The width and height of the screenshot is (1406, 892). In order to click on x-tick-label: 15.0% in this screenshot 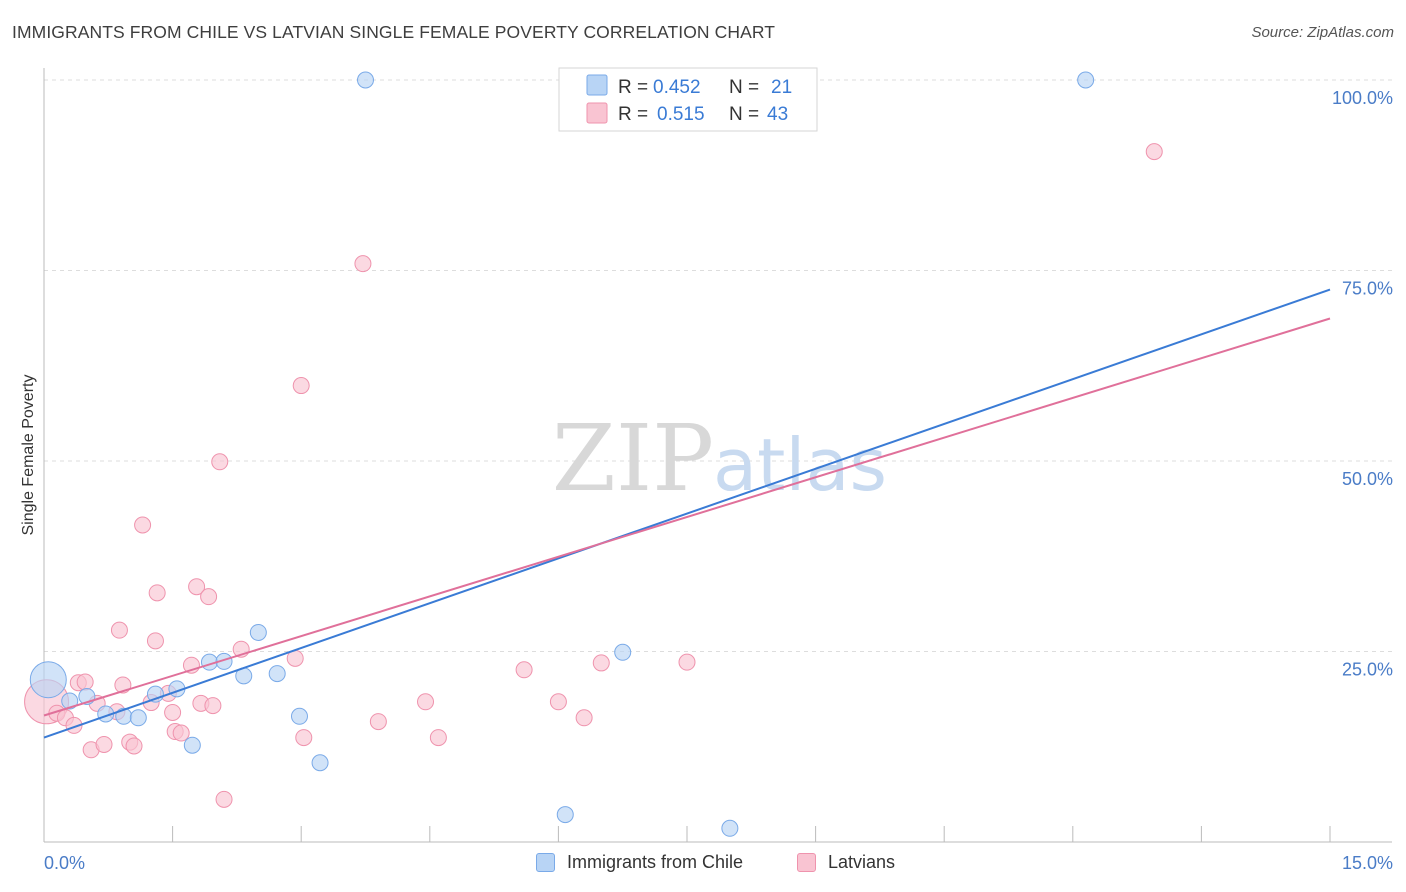, I will do `click(1367, 863)`.